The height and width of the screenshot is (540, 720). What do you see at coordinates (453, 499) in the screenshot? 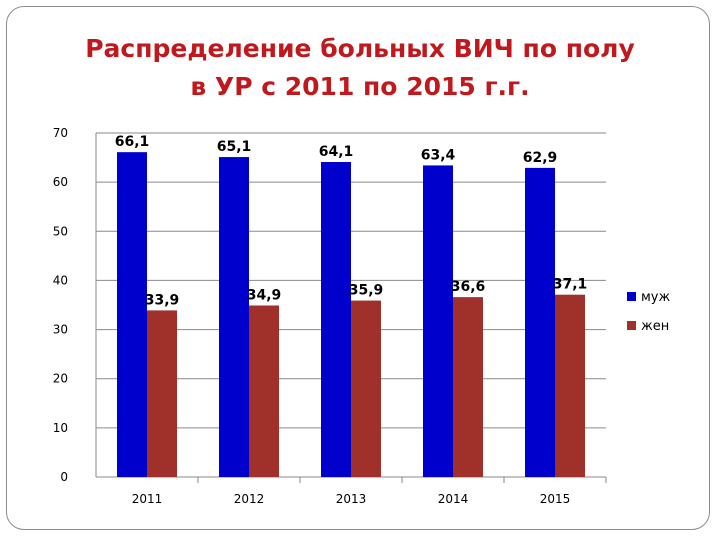
I see `x-tick-label: 2014` at bounding box center [453, 499].